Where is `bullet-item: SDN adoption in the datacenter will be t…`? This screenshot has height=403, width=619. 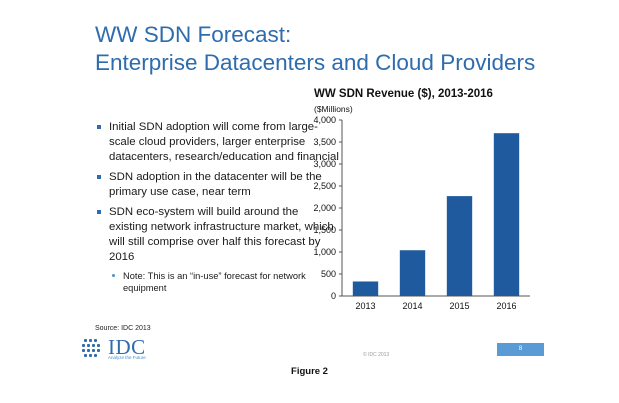 bullet-item: SDN adoption in the datacenter will be t… is located at coordinates (217, 185).